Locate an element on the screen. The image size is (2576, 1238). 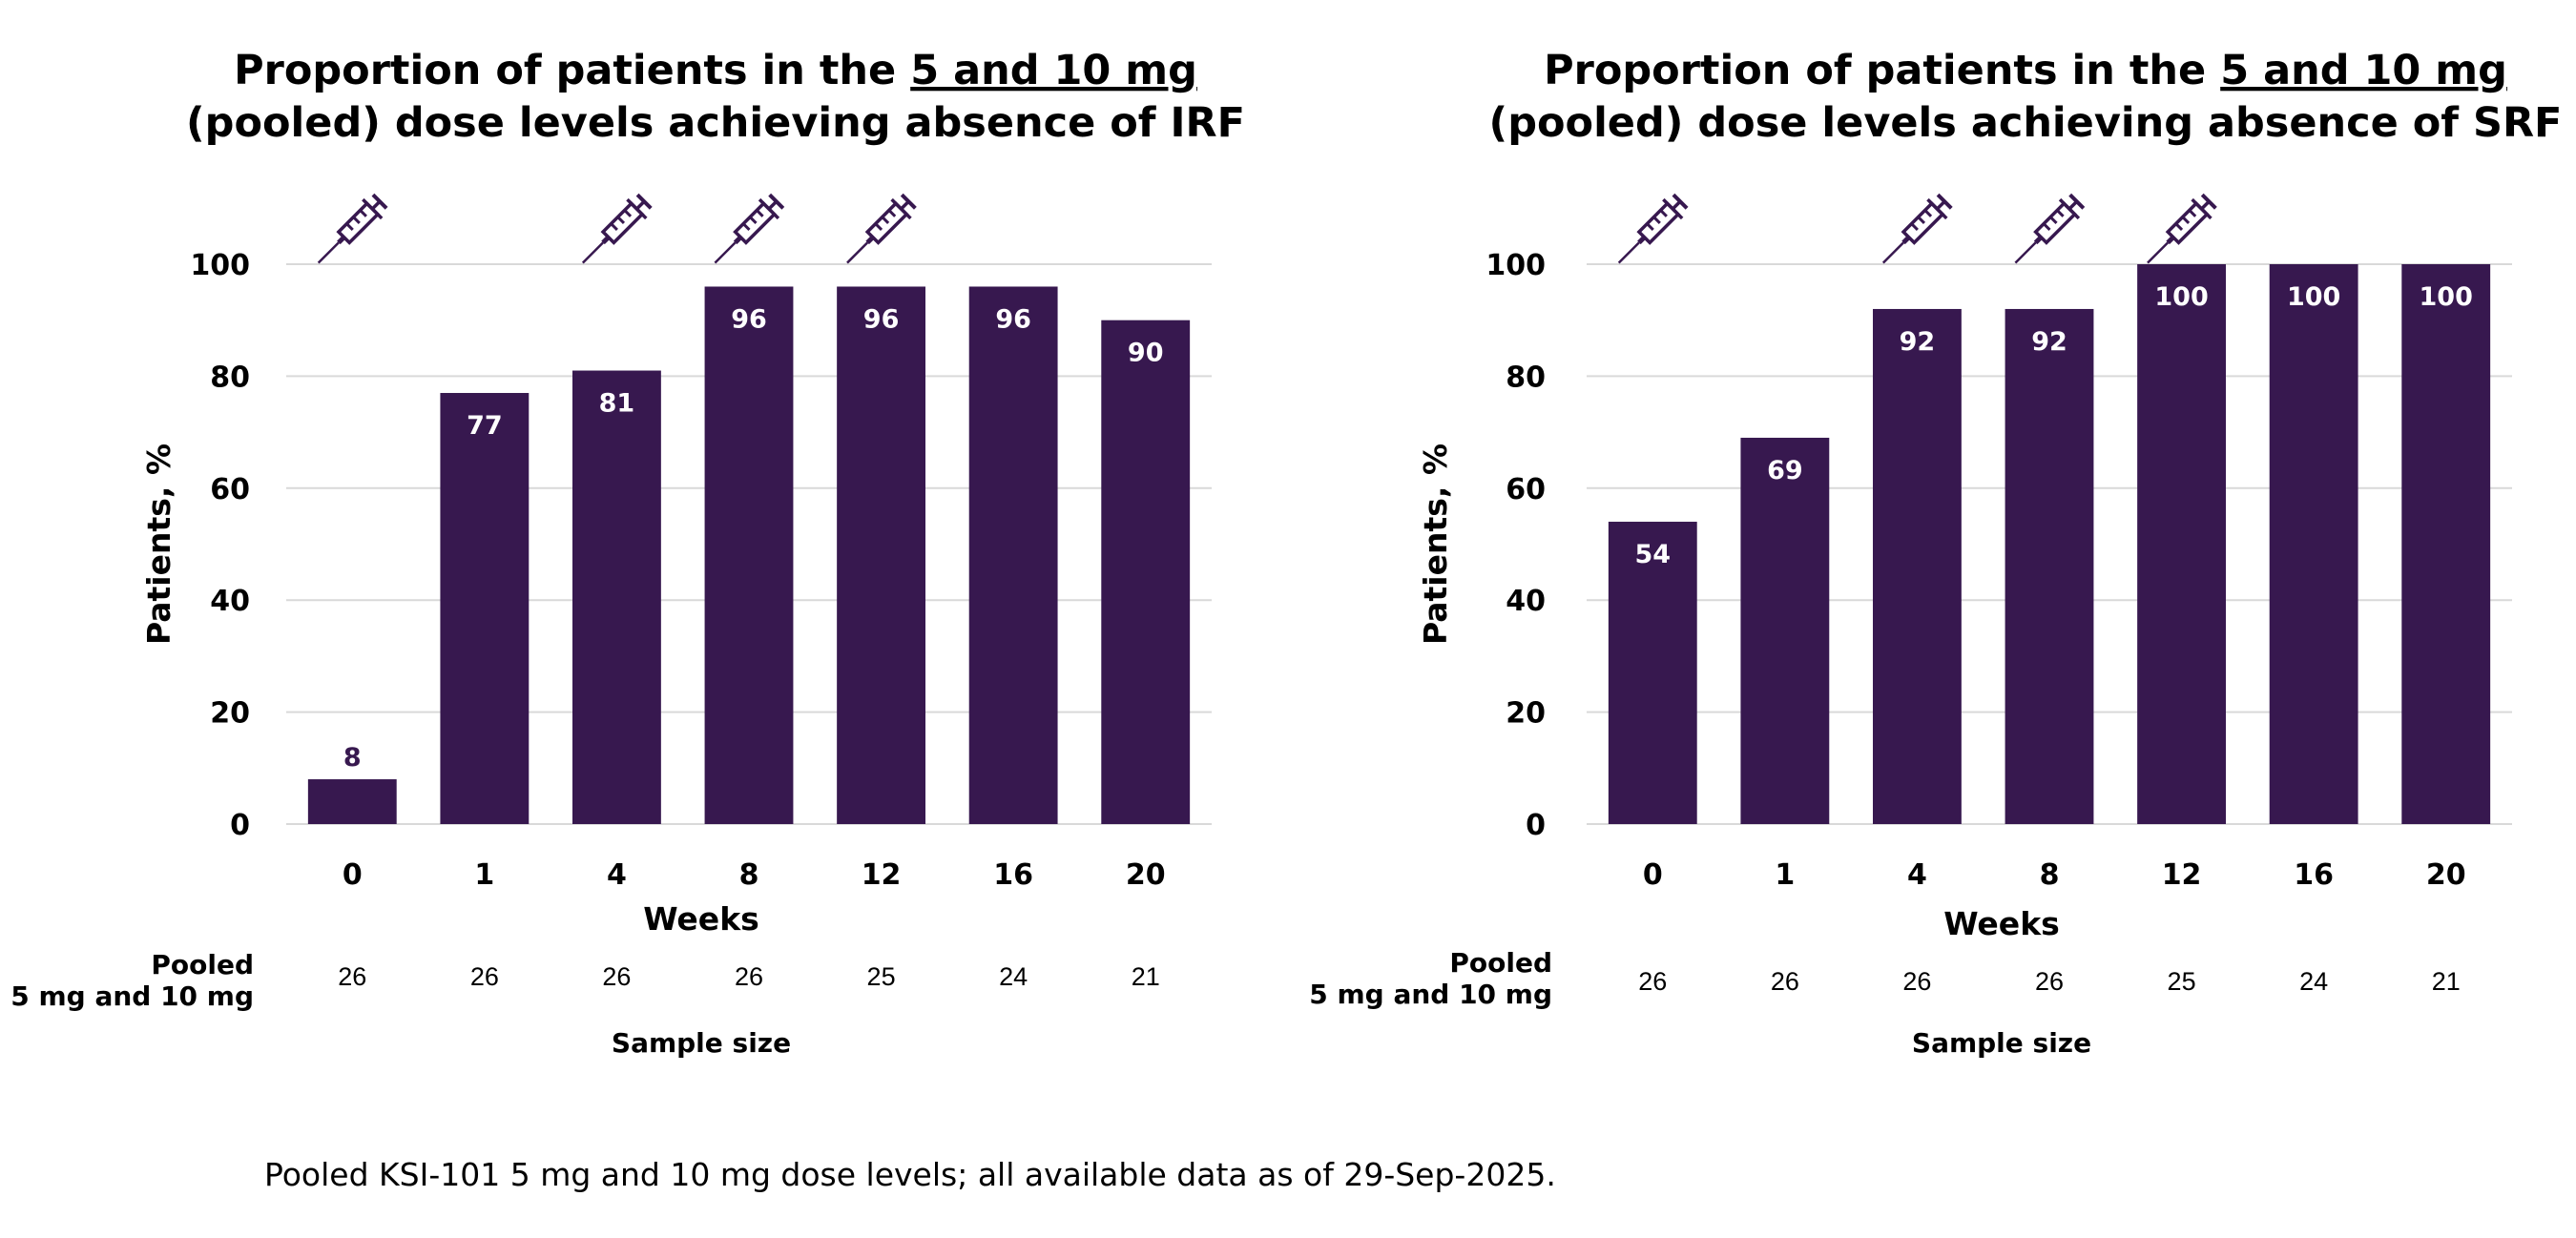
bar-value-label: 69 is located at coordinates (1785, 470).